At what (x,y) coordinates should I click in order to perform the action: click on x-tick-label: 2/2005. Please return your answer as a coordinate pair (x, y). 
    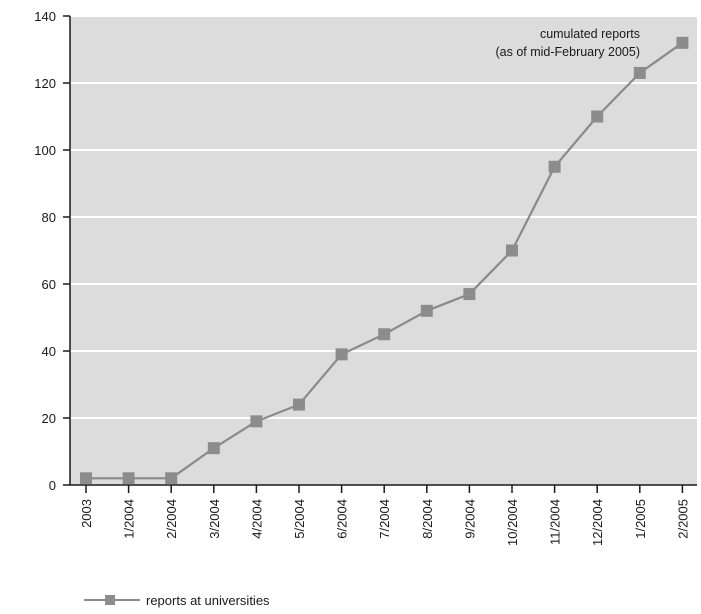
    Looking at the image, I should click on (682, 519).